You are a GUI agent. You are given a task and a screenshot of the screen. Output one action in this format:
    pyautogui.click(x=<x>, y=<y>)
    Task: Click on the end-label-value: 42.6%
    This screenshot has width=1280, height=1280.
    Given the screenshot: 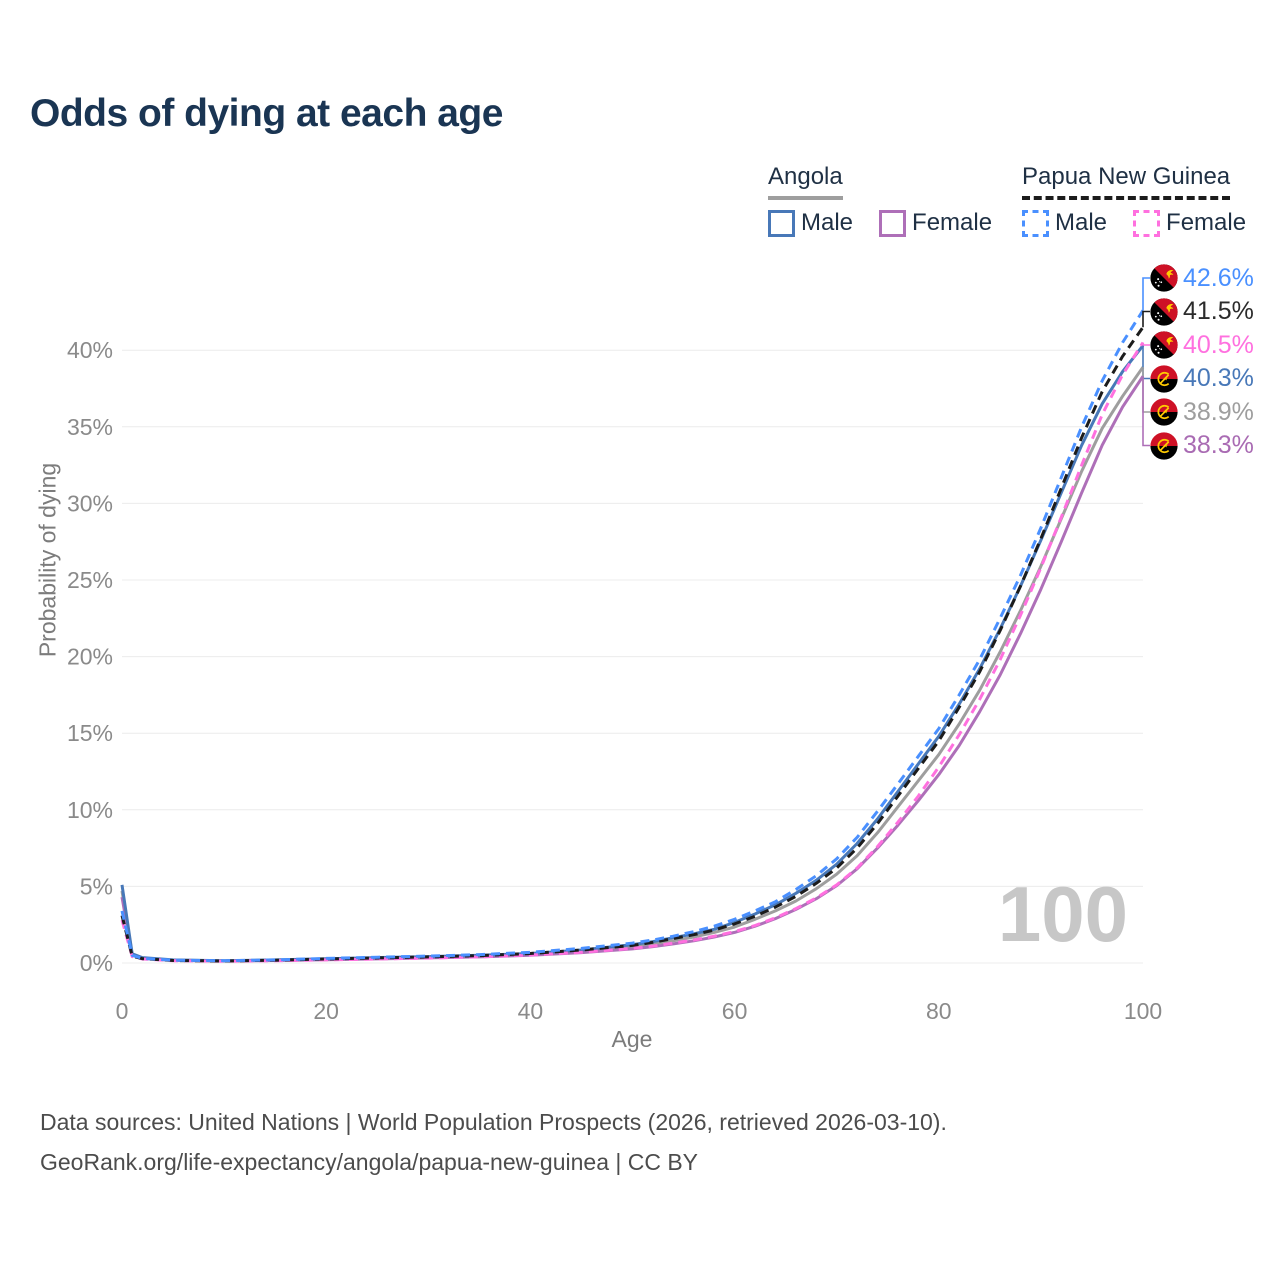 What is the action you would take?
    pyautogui.click(x=1218, y=277)
    